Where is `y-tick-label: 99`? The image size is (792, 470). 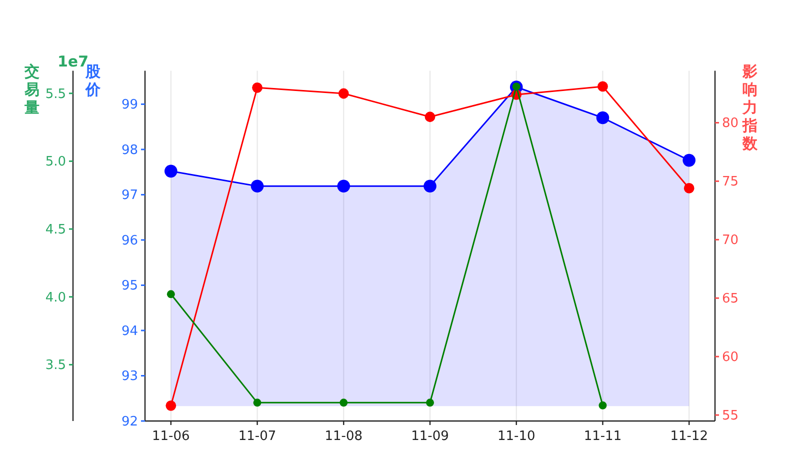 y-tick-label: 99 is located at coordinates (129, 105).